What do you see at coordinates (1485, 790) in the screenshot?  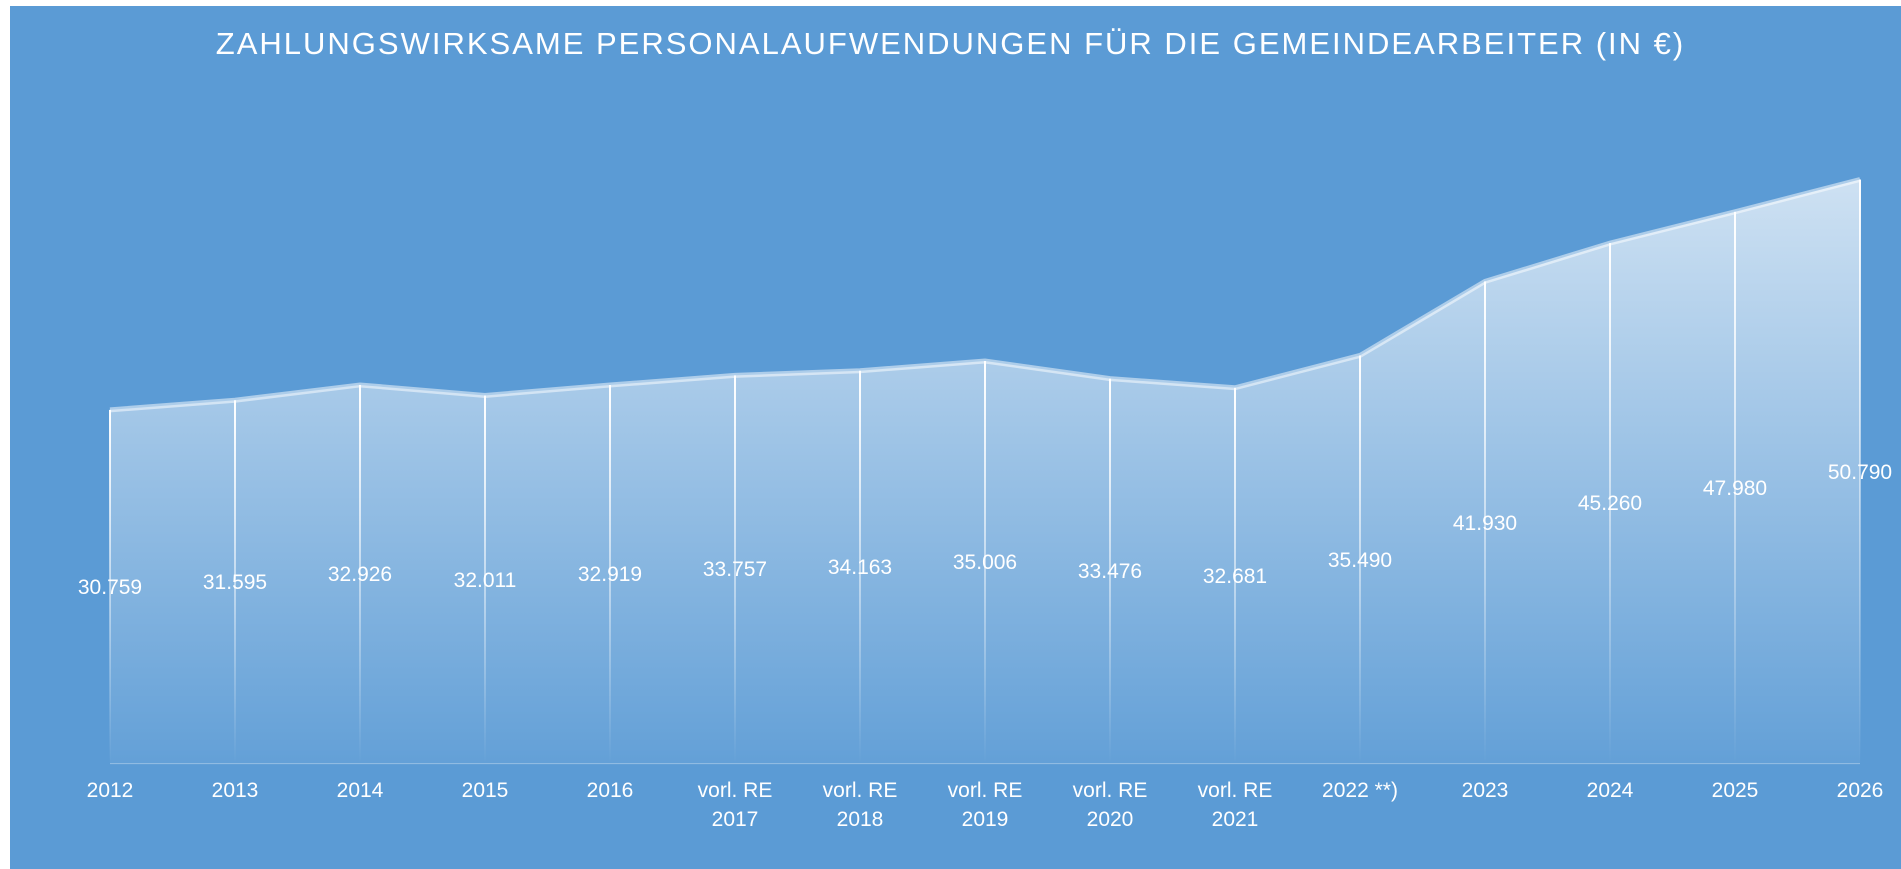 I see `x-tick-label: 2023` at bounding box center [1485, 790].